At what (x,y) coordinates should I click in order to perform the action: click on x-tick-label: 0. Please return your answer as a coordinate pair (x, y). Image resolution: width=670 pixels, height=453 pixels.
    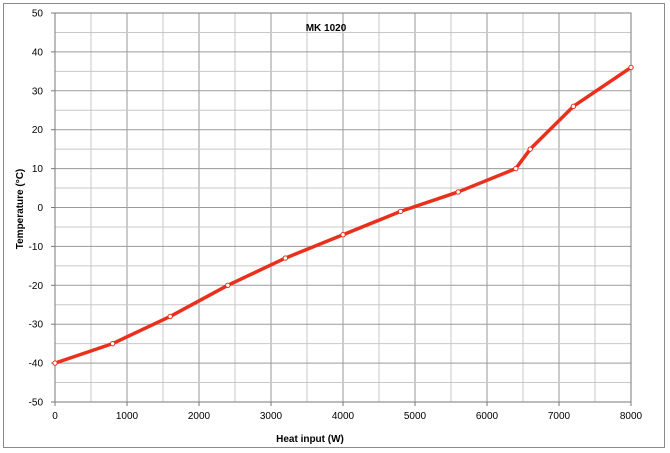
    Looking at the image, I should click on (55, 416).